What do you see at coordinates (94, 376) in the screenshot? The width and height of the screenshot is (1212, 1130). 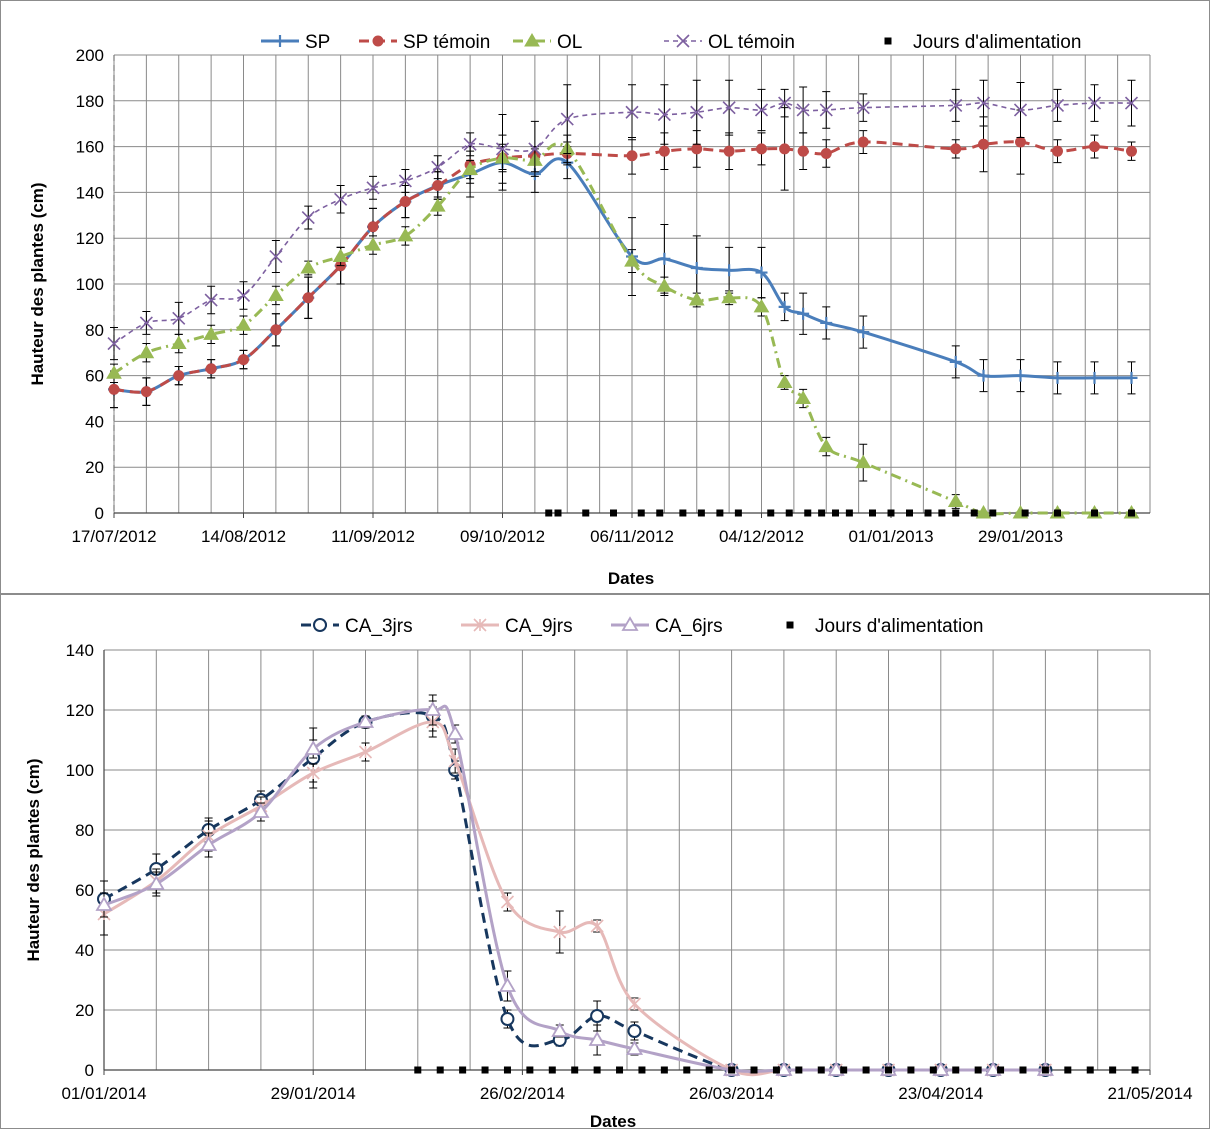 I see `chart-0-ytick-label: 60` at bounding box center [94, 376].